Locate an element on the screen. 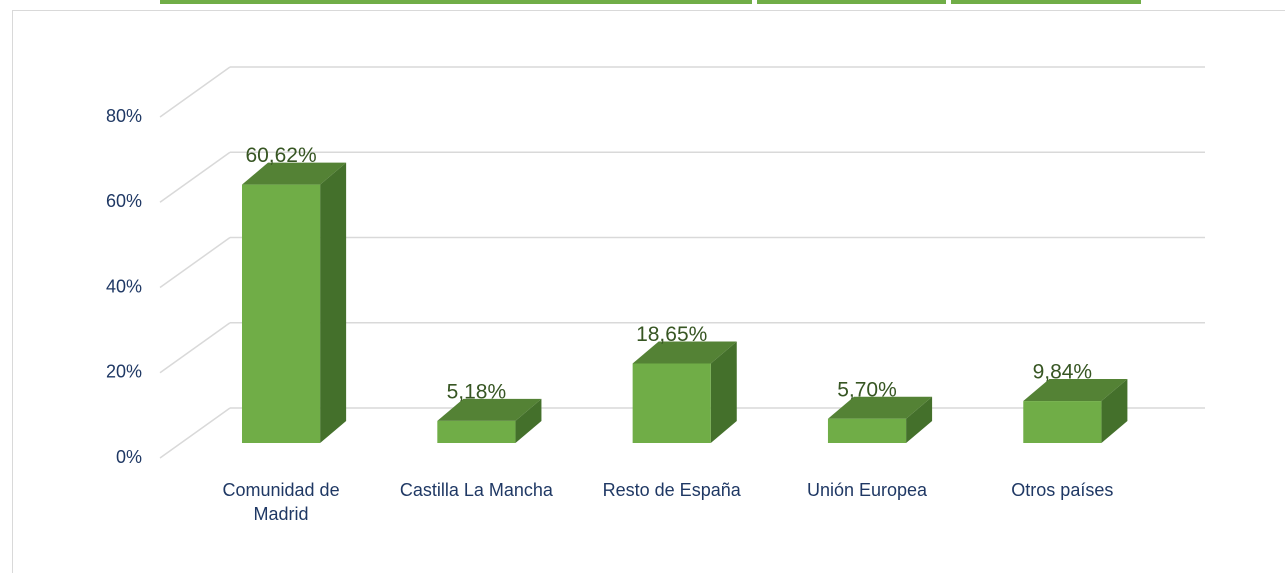  y-tick-label: 20% is located at coordinates (124, 372).